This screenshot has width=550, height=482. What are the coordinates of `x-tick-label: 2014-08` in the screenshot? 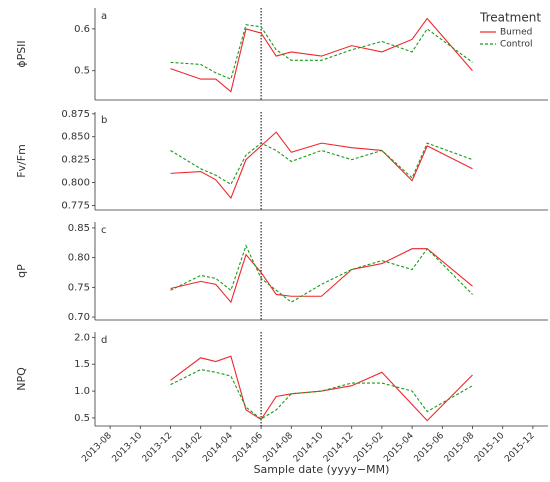 It's located at (279, 448).